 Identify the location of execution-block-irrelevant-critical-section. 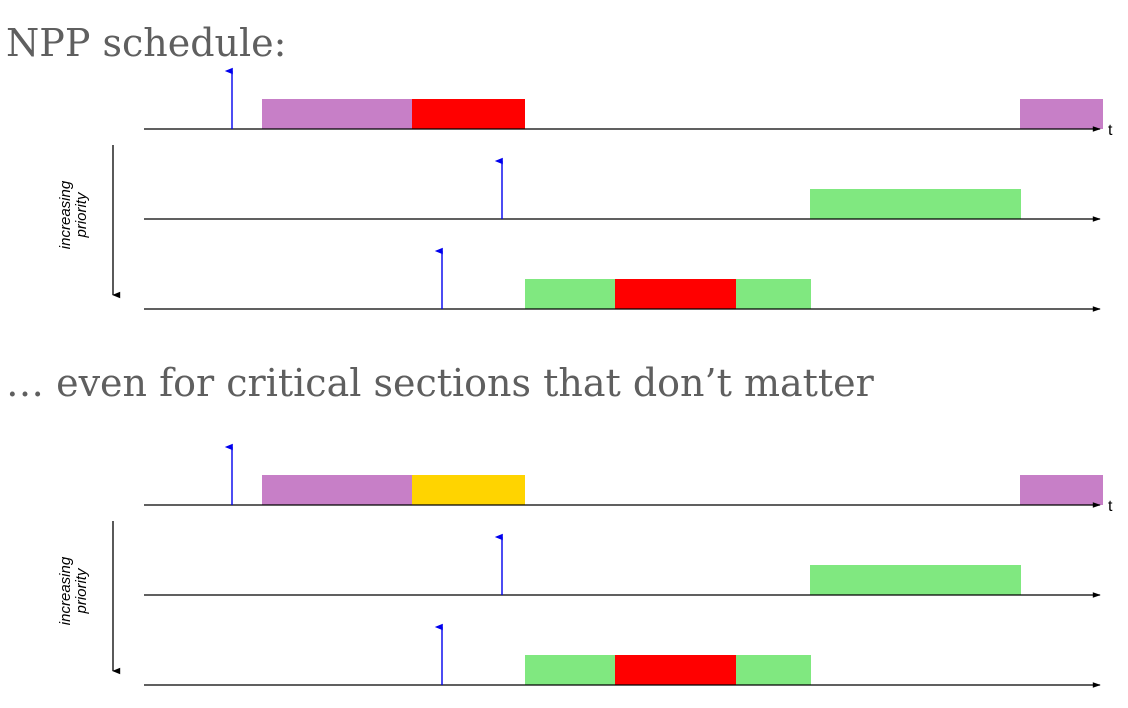
(468, 490).